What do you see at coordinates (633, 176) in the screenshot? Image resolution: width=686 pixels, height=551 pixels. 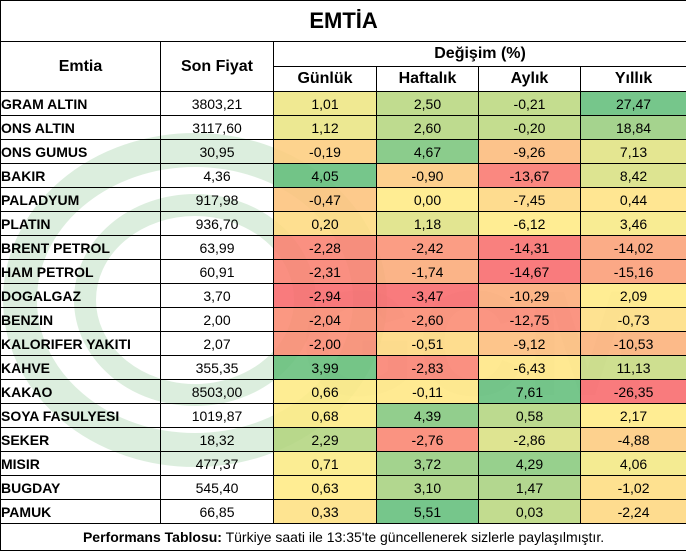 I see `change-yearly: 8,42` at bounding box center [633, 176].